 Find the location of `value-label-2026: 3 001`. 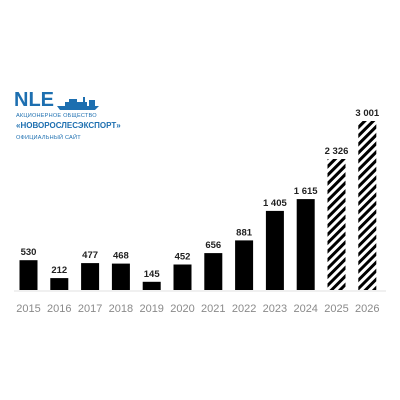

value-label-2026: 3 001 is located at coordinates (367, 113).